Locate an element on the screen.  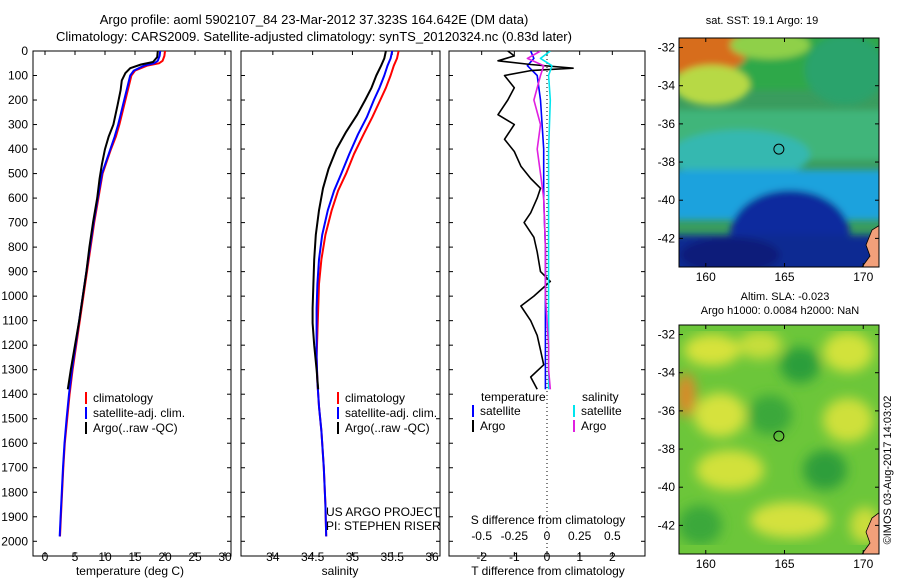
sst-map-frame is located at coordinates (779, 152).